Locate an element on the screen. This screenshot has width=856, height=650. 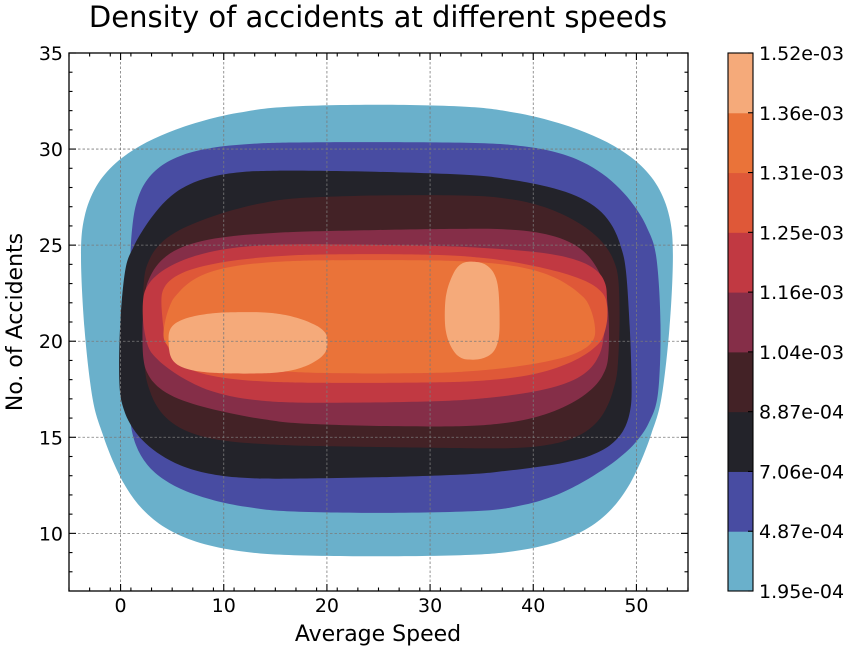
colorbar-label: 1.04e-03 is located at coordinates (801, 353).